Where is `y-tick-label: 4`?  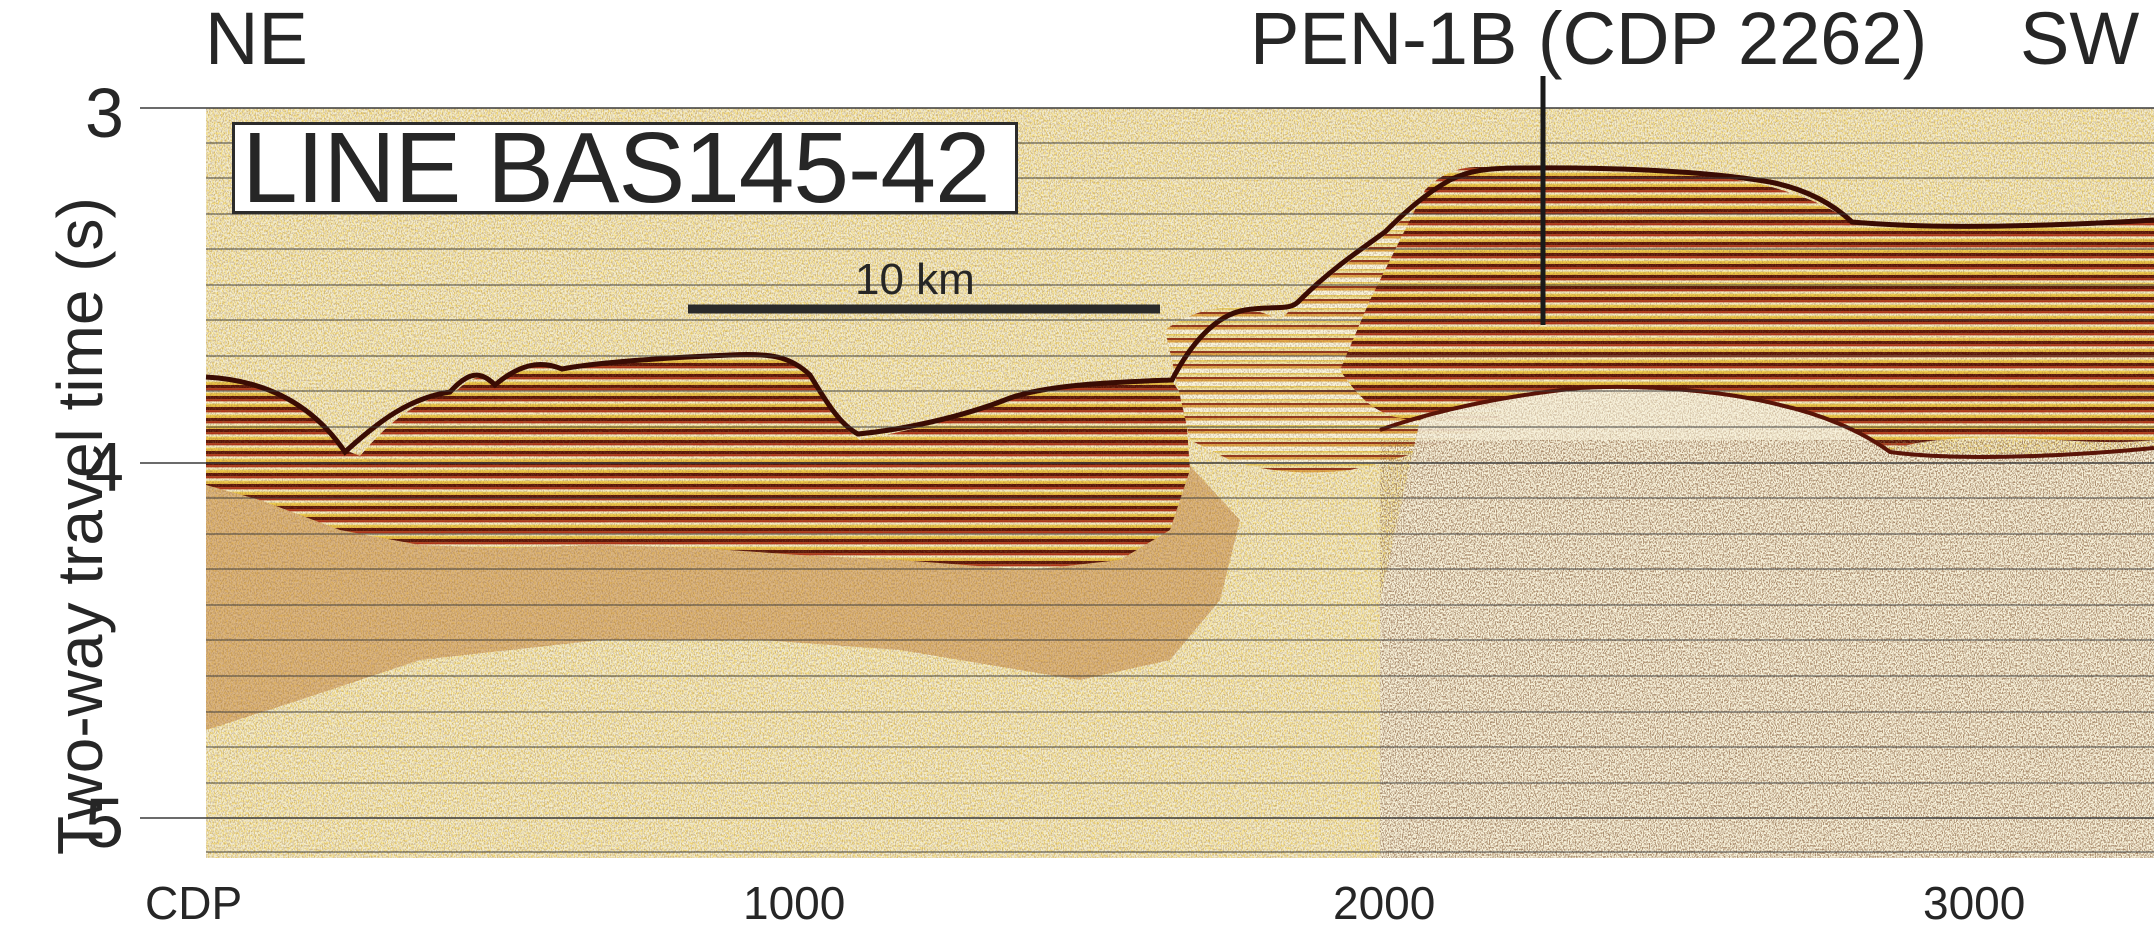
y-tick-label: 4 is located at coordinates (104, 467).